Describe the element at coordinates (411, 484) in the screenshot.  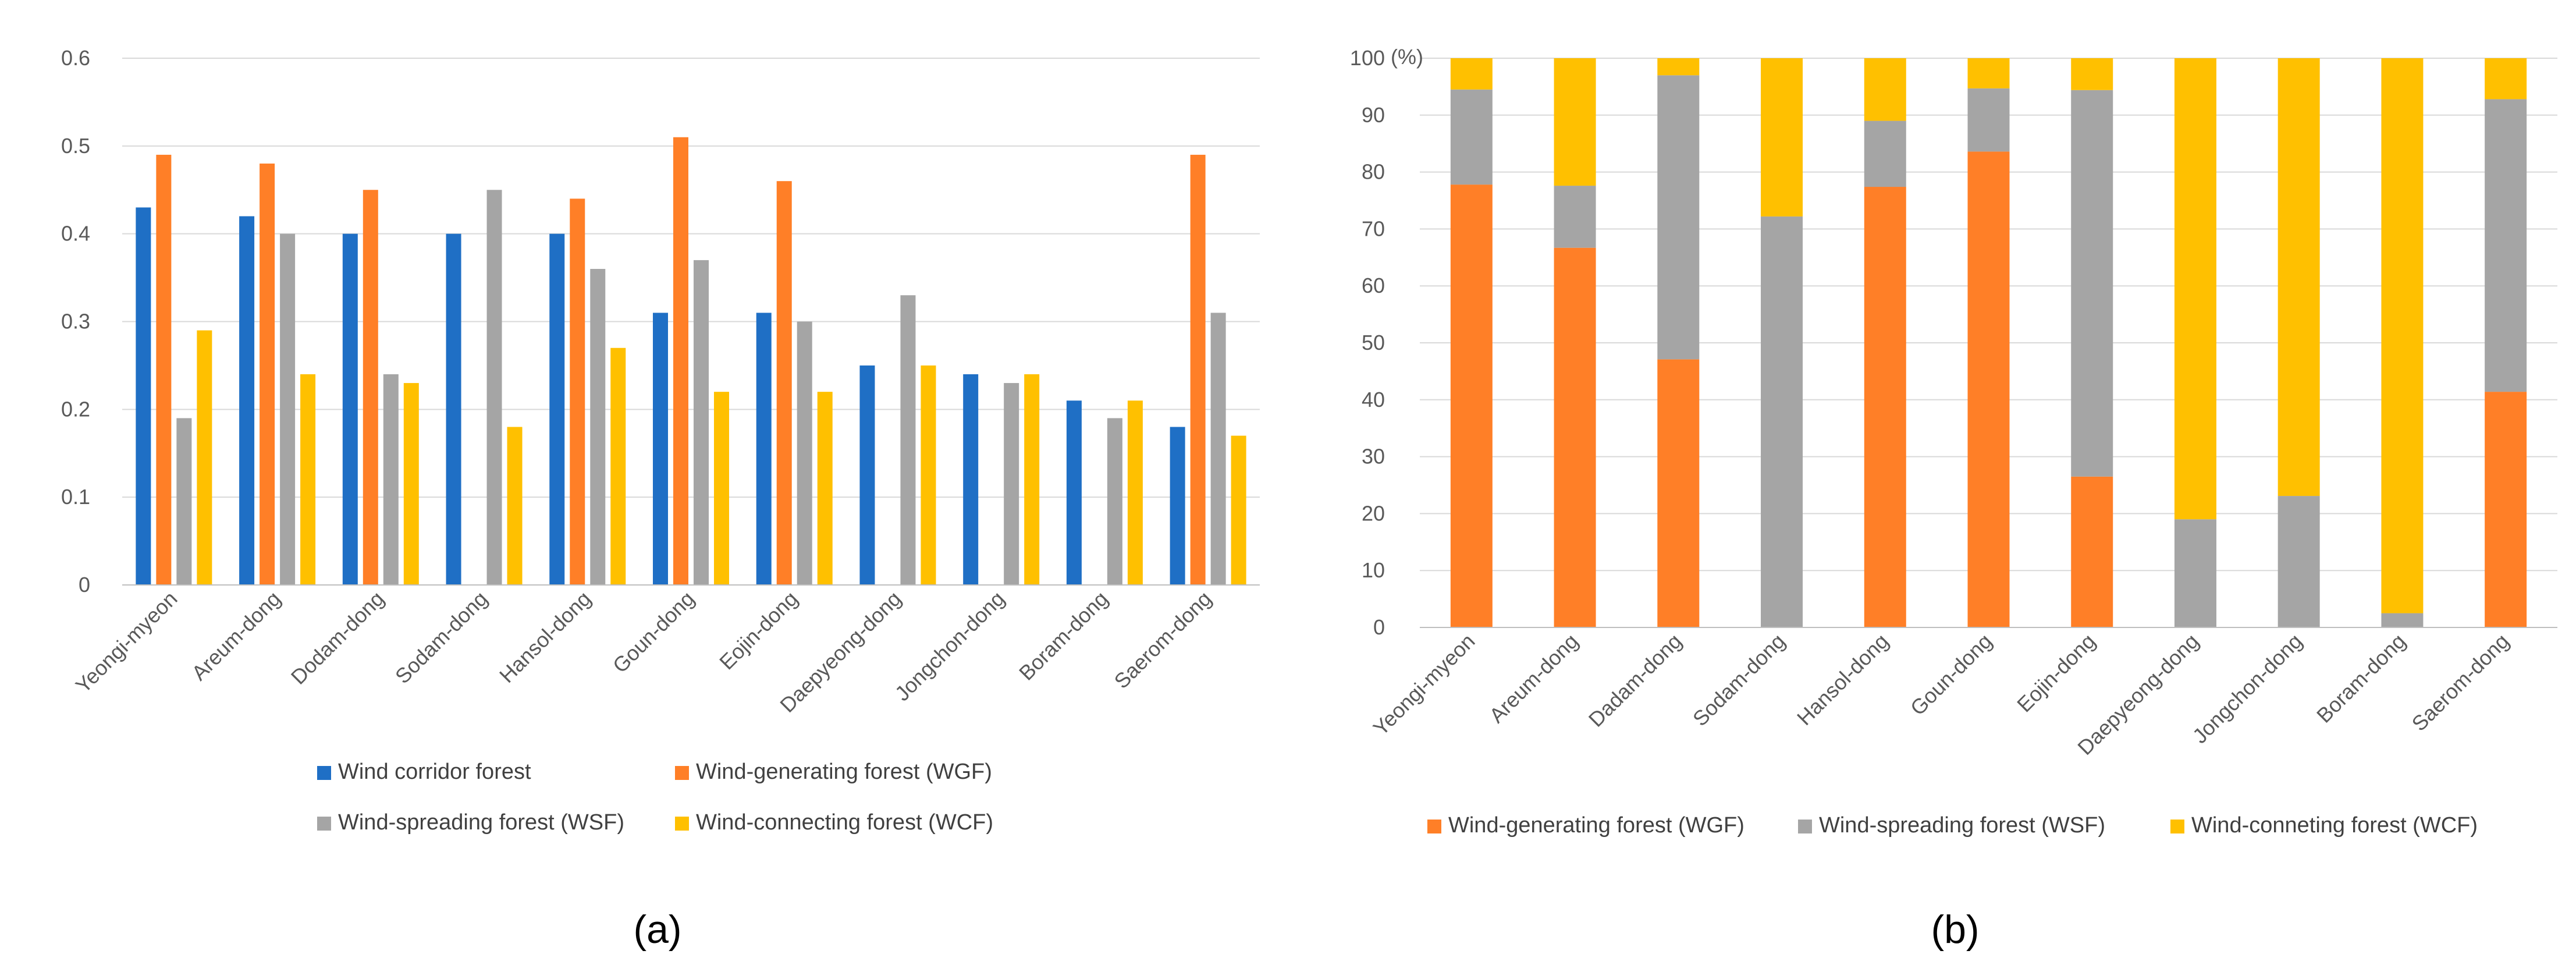
I see `bar-a-dodam-dong-wcf` at that location.